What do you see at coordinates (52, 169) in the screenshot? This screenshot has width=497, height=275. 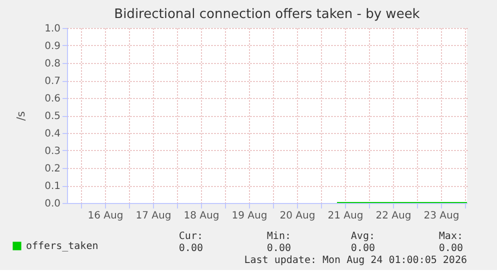 I see `y-tick-label: 0.2` at bounding box center [52, 169].